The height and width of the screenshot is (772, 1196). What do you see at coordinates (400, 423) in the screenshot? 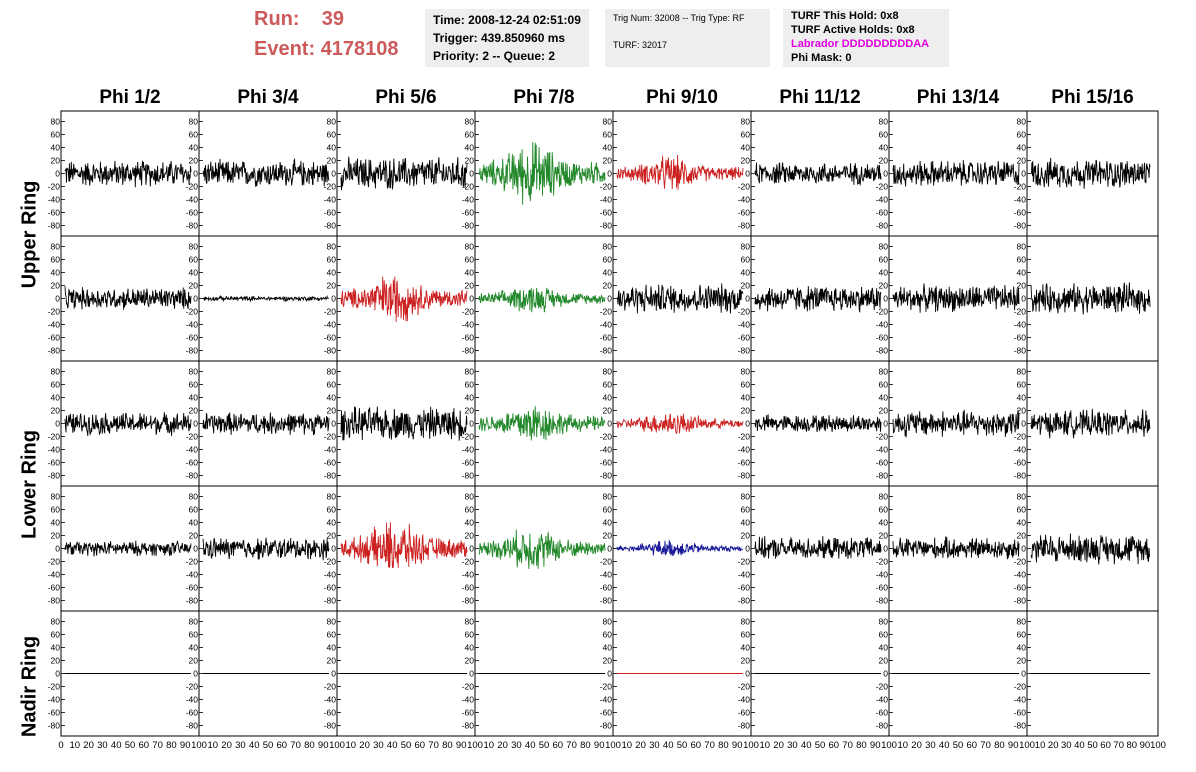
I see `panel-r3-c3: -80 -60 -40 -20 0 20 40 60 80` at bounding box center [400, 423].